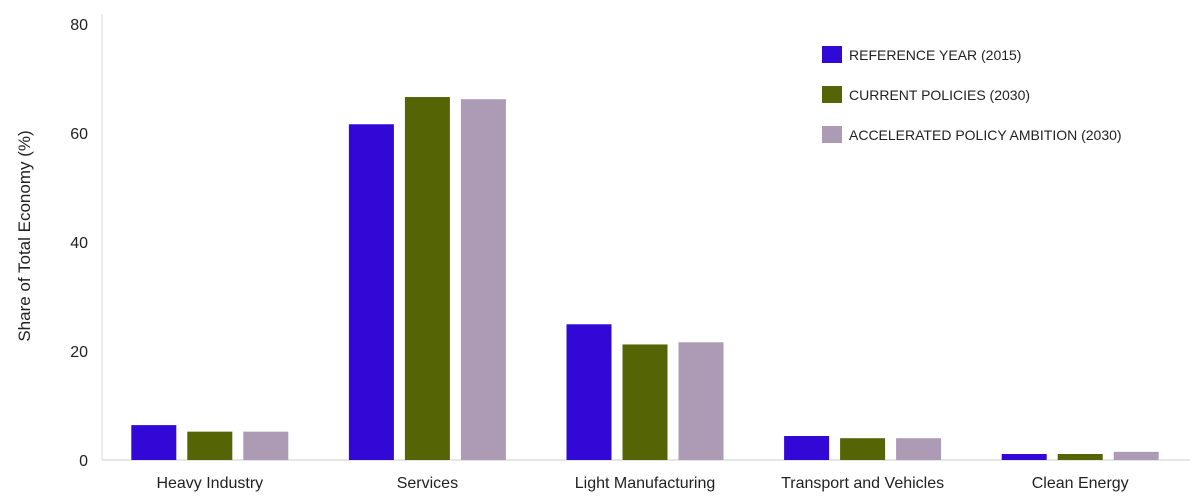 This screenshot has width=1198, height=498. Describe the element at coordinates (1080, 483) in the screenshot. I see `category-label: Clean Energy` at that location.